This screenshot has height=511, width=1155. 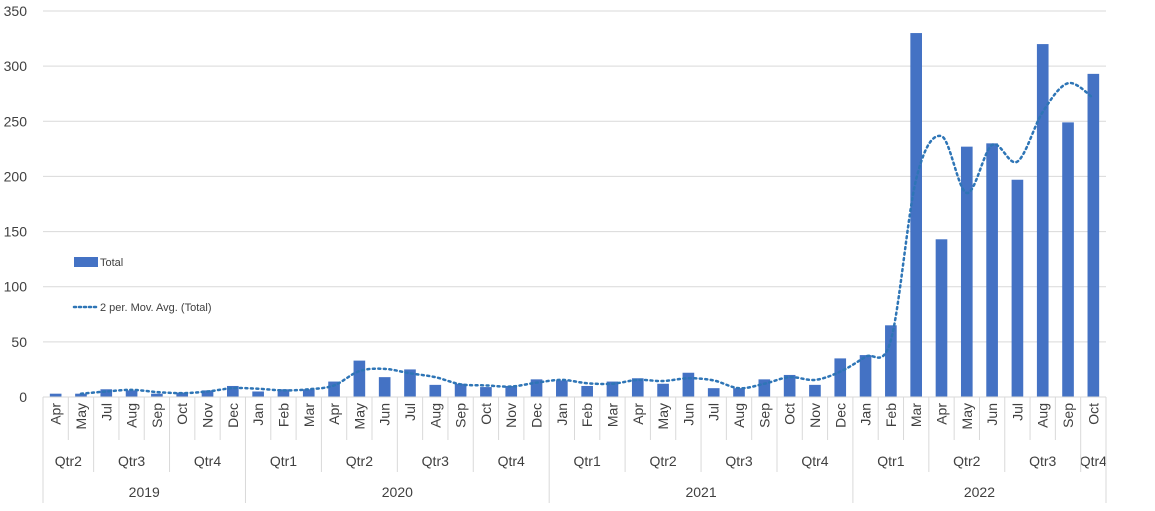 What do you see at coordinates (16, 121) in the screenshot?
I see `y-tick-label: 250` at bounding box center [16, 121].